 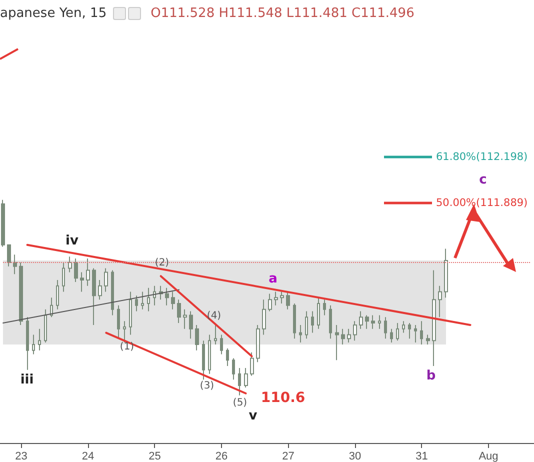 What do you see at coordinates (488, 456) in the screenshot?
I see `x-tick-label: Aug` at bounding box center [488, 456].